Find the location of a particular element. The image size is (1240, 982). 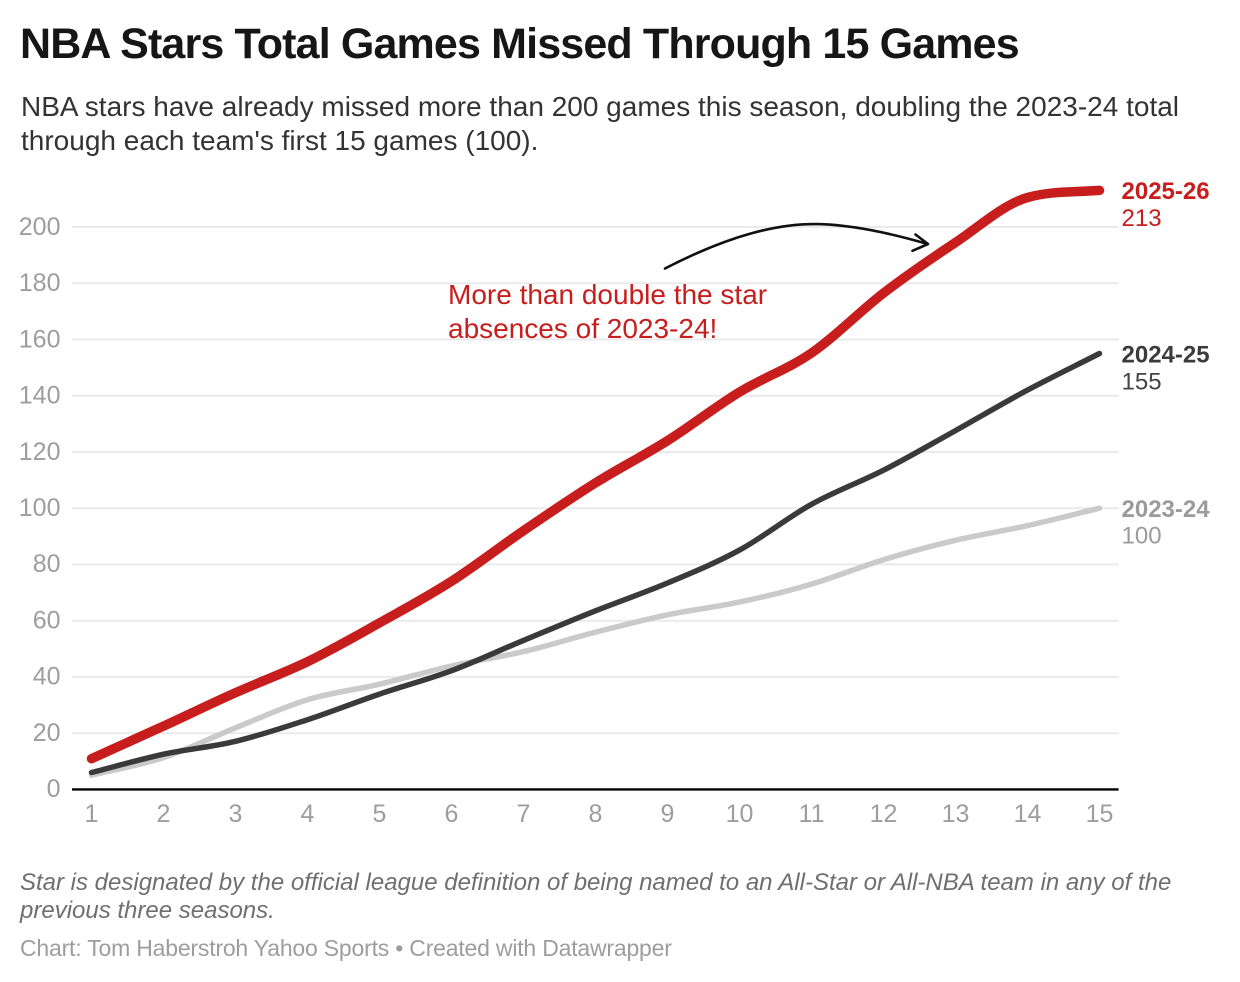

svg-text: 2024-25 is located at coordinates (1166, 355).